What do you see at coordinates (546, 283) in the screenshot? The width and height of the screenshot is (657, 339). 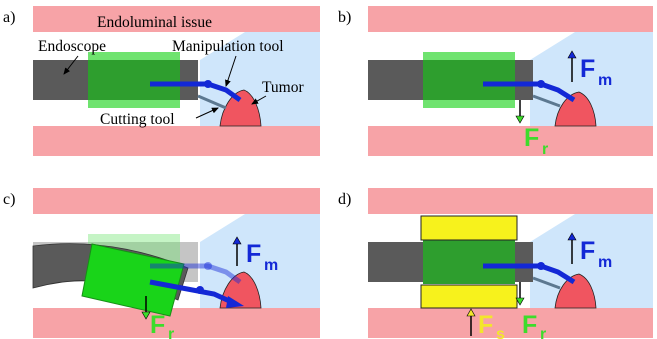 I see `cutting-tool-d` at bounding box center [546, 283].